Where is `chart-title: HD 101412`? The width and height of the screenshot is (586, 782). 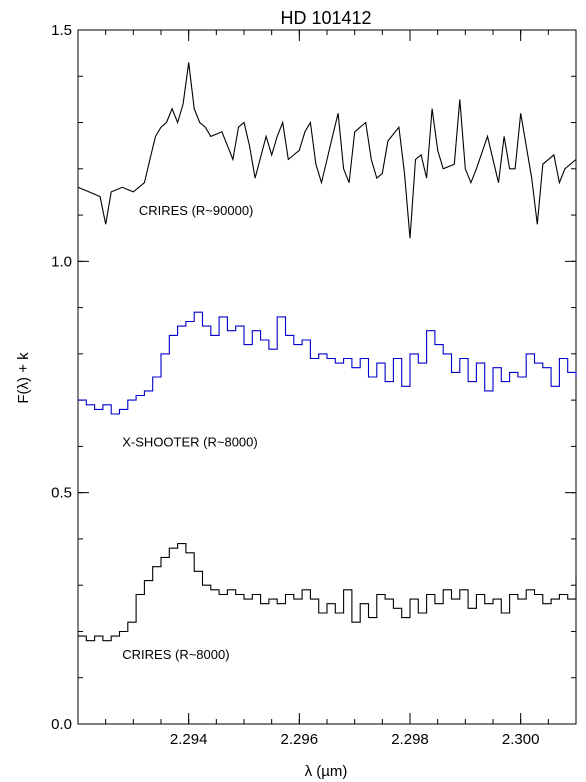 chart-title: HD 101412 is located at coordinates (325, 18).